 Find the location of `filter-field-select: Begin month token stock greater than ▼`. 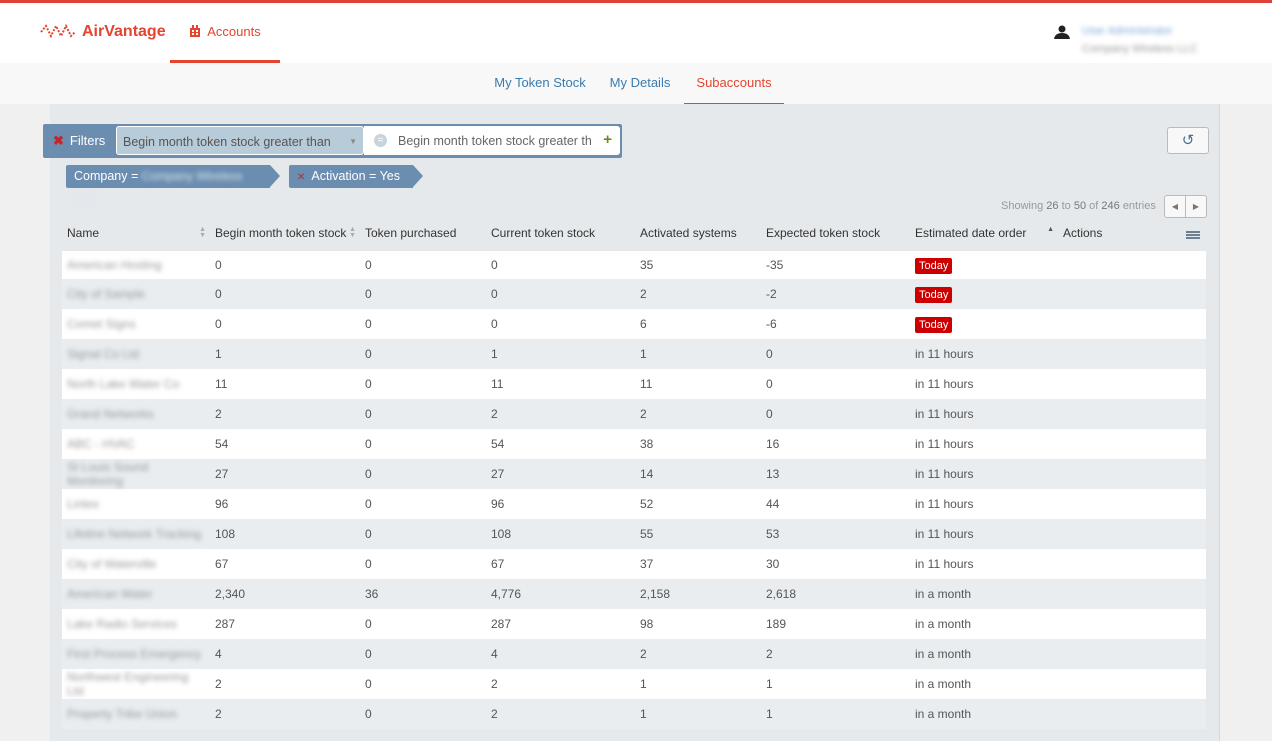

filter-field-select: Begin month token stock greater than ▼ is located at coordinates (240, 140).